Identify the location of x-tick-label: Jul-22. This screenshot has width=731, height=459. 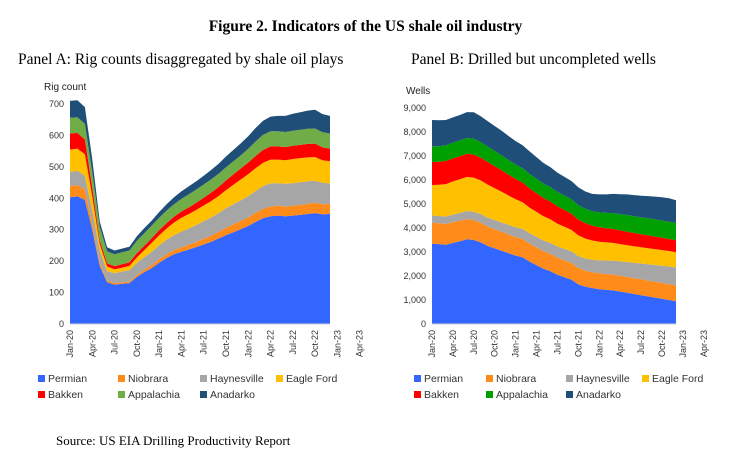
(293, 342).